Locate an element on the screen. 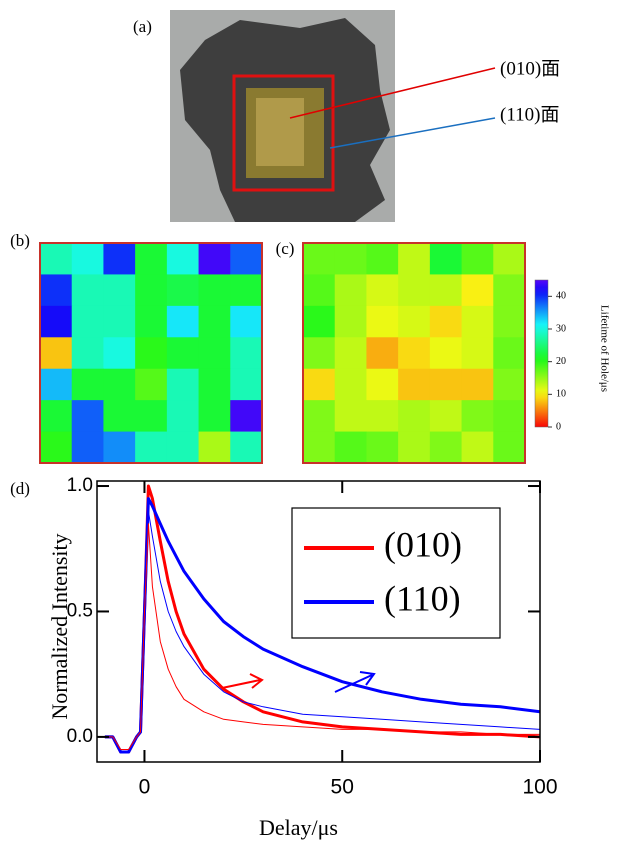  photo-selection is located at coordinates (283, 133).